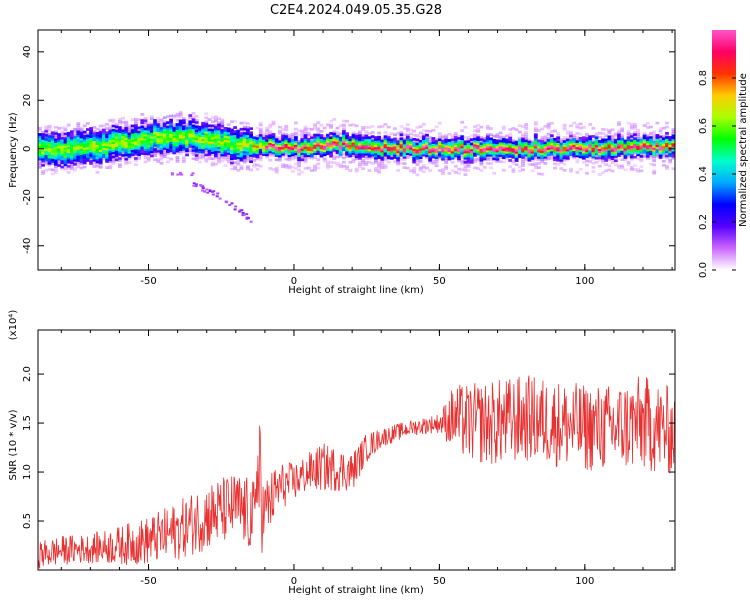 The height and width of the screenshot is (600, 750). Describe the element at coordinates (439, 581) in the screenshot. I see `x-tick-label: 50` at that location.